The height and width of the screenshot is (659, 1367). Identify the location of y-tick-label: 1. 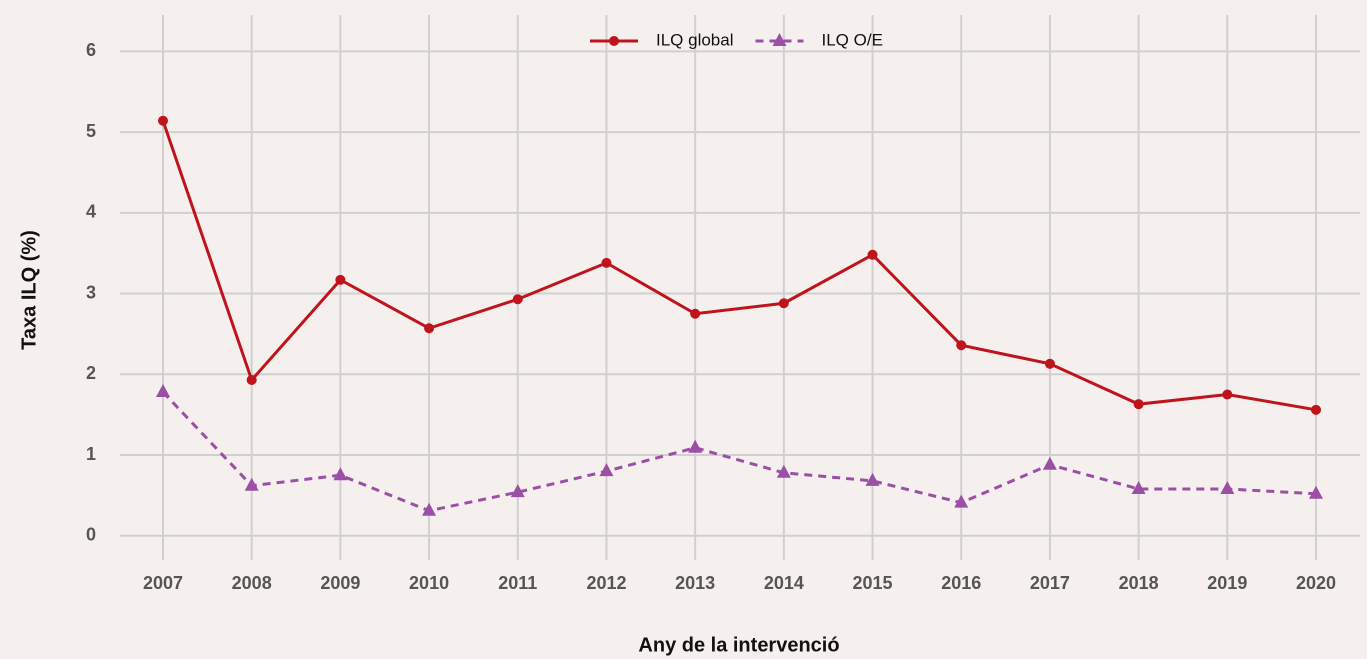
(91, 454).